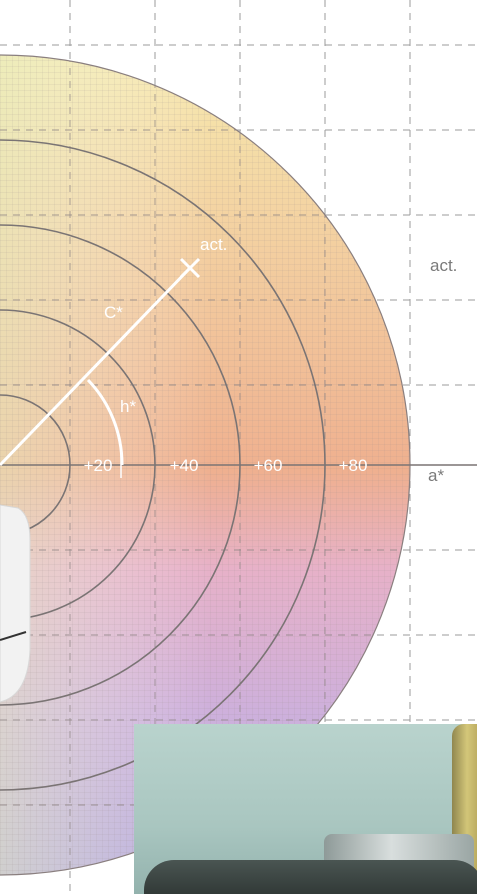 Image resolution: width=477 pixels, height=894 pixels. Describe the element at coordinates (128, 406) in the screenshot. I see `hue-label: h*` at that location.